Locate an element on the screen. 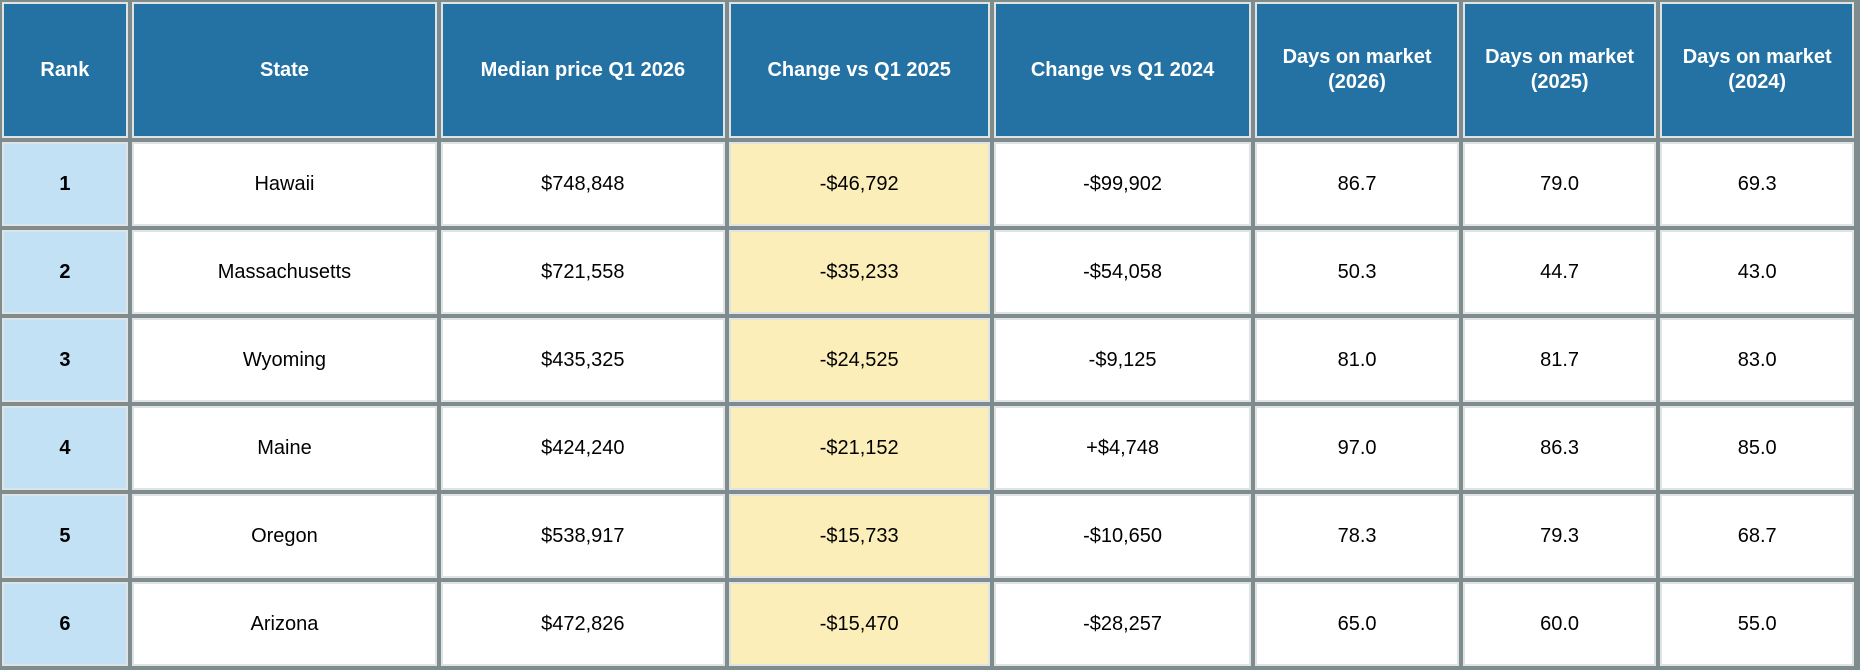 The width and height of the screenshot is (1860, 670). cell-dom-2025: 79.3 is located at coordinates (1559, 536).